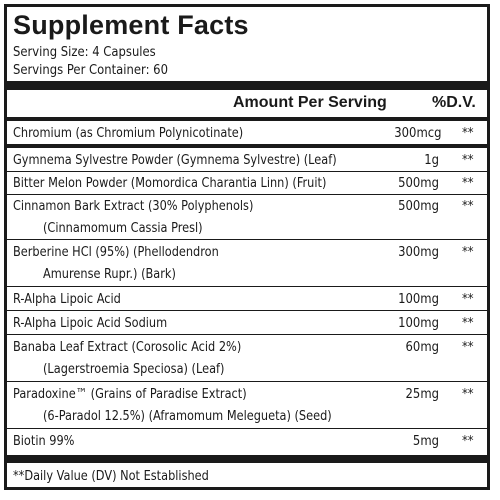 Image resolution: width=500 pixels, height=500 pixels. I want to click on daily-value-header: %D.V., so click(454, 102).